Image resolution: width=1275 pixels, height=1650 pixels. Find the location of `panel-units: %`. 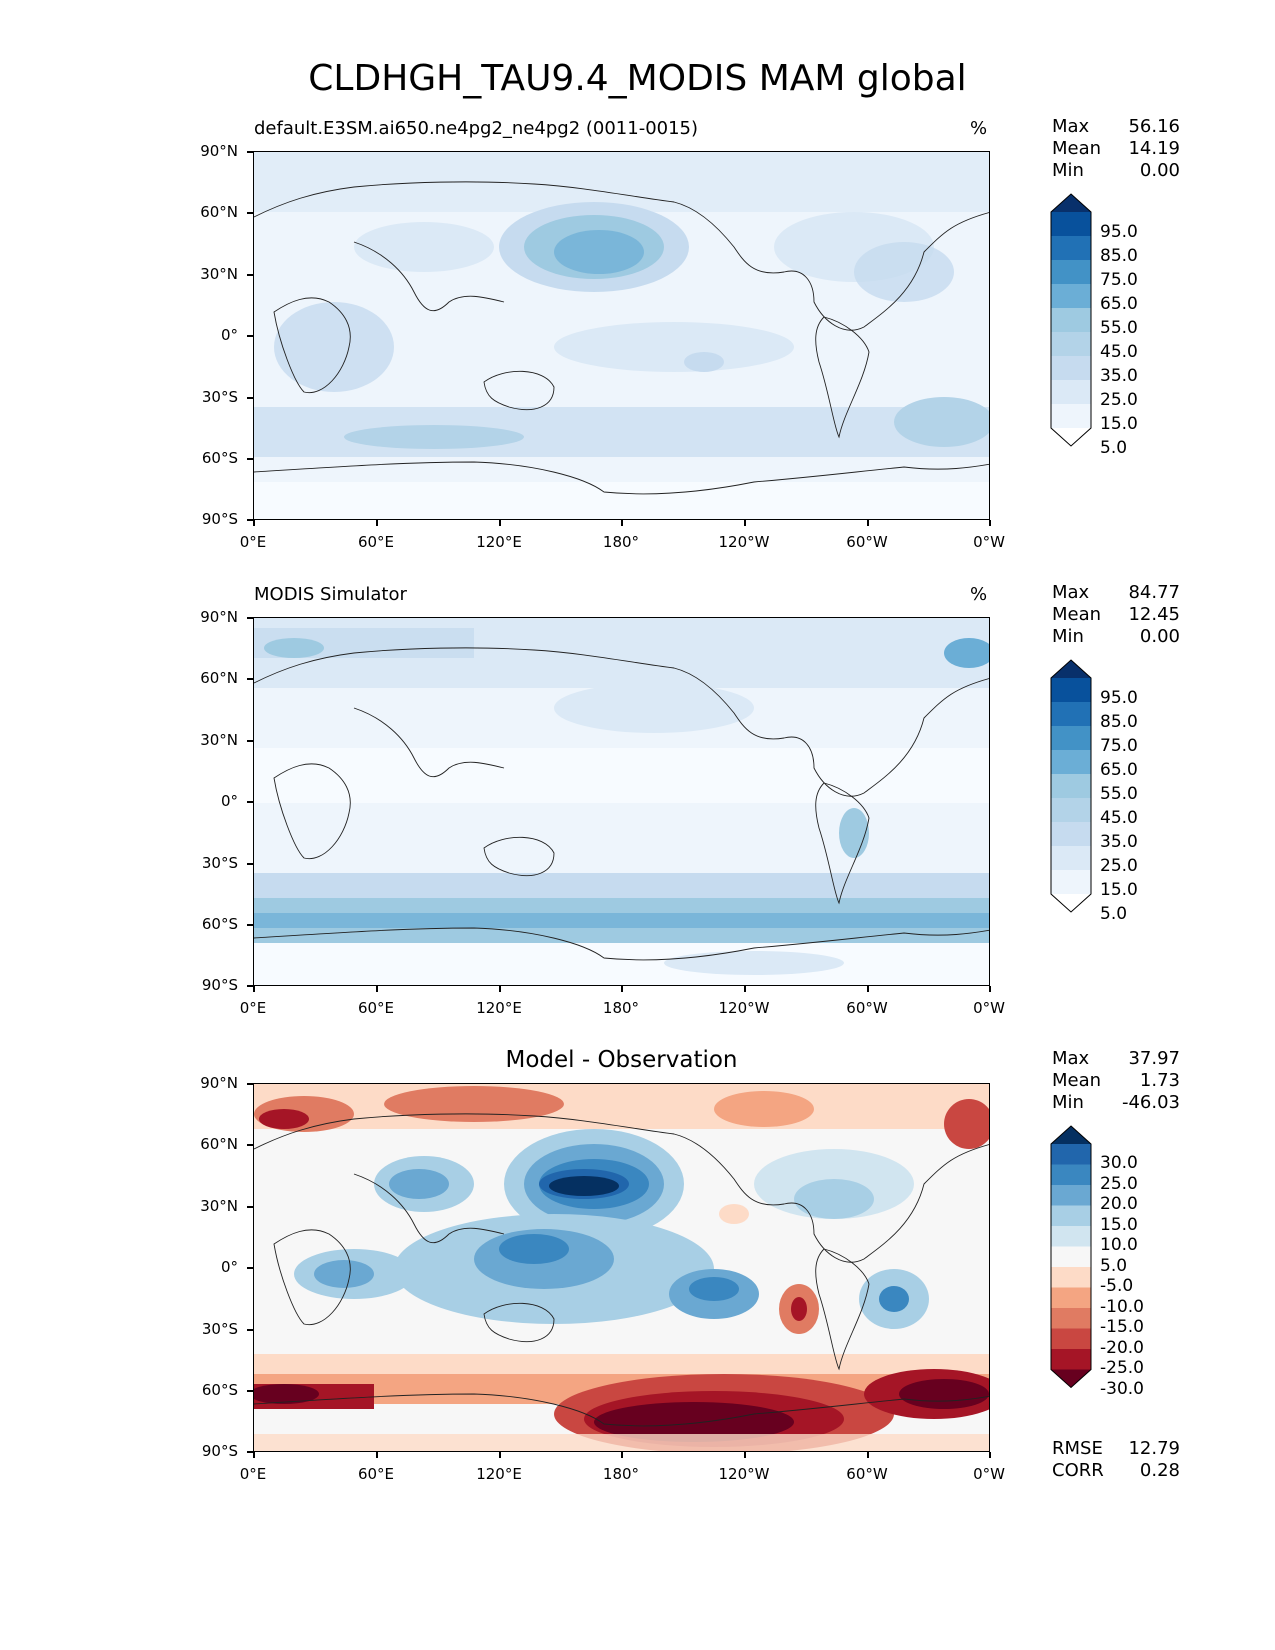

panel-units: % is located at coordinates (979, 594).